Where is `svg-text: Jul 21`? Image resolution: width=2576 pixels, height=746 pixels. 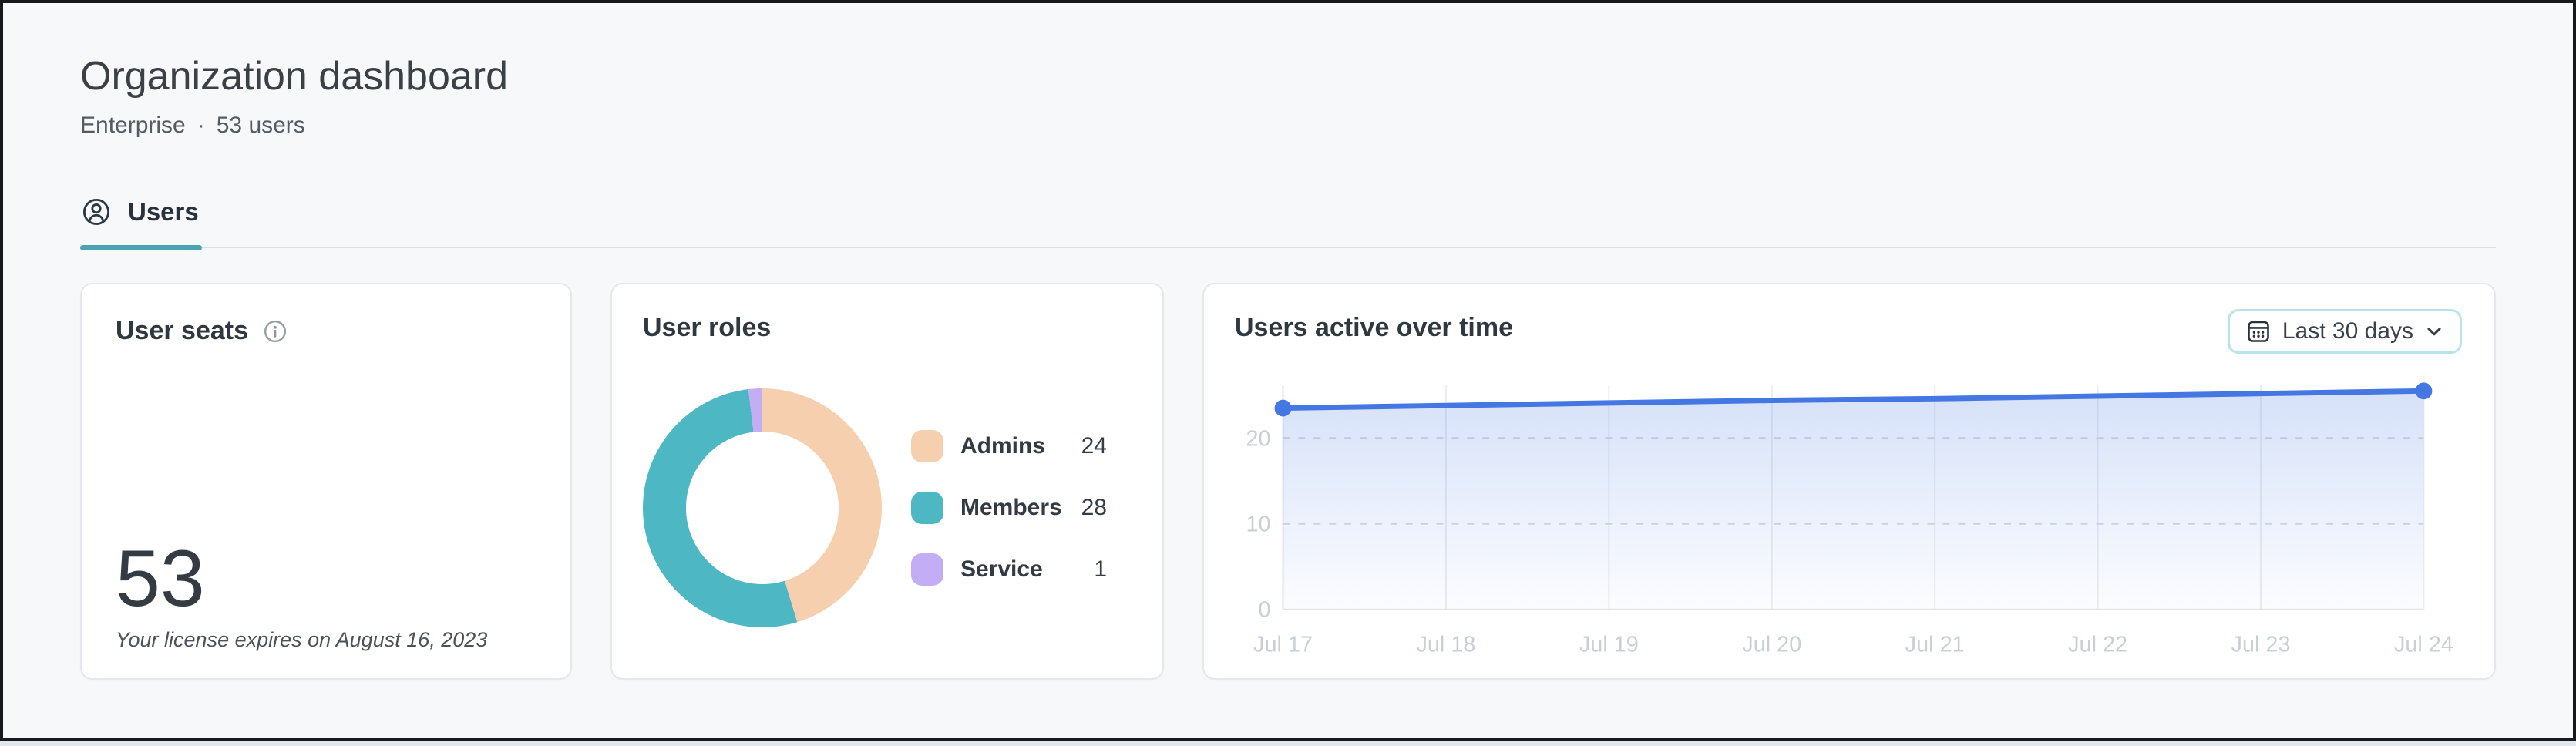
svg-text: Jul 21 is located at coordinates (1935, 645).